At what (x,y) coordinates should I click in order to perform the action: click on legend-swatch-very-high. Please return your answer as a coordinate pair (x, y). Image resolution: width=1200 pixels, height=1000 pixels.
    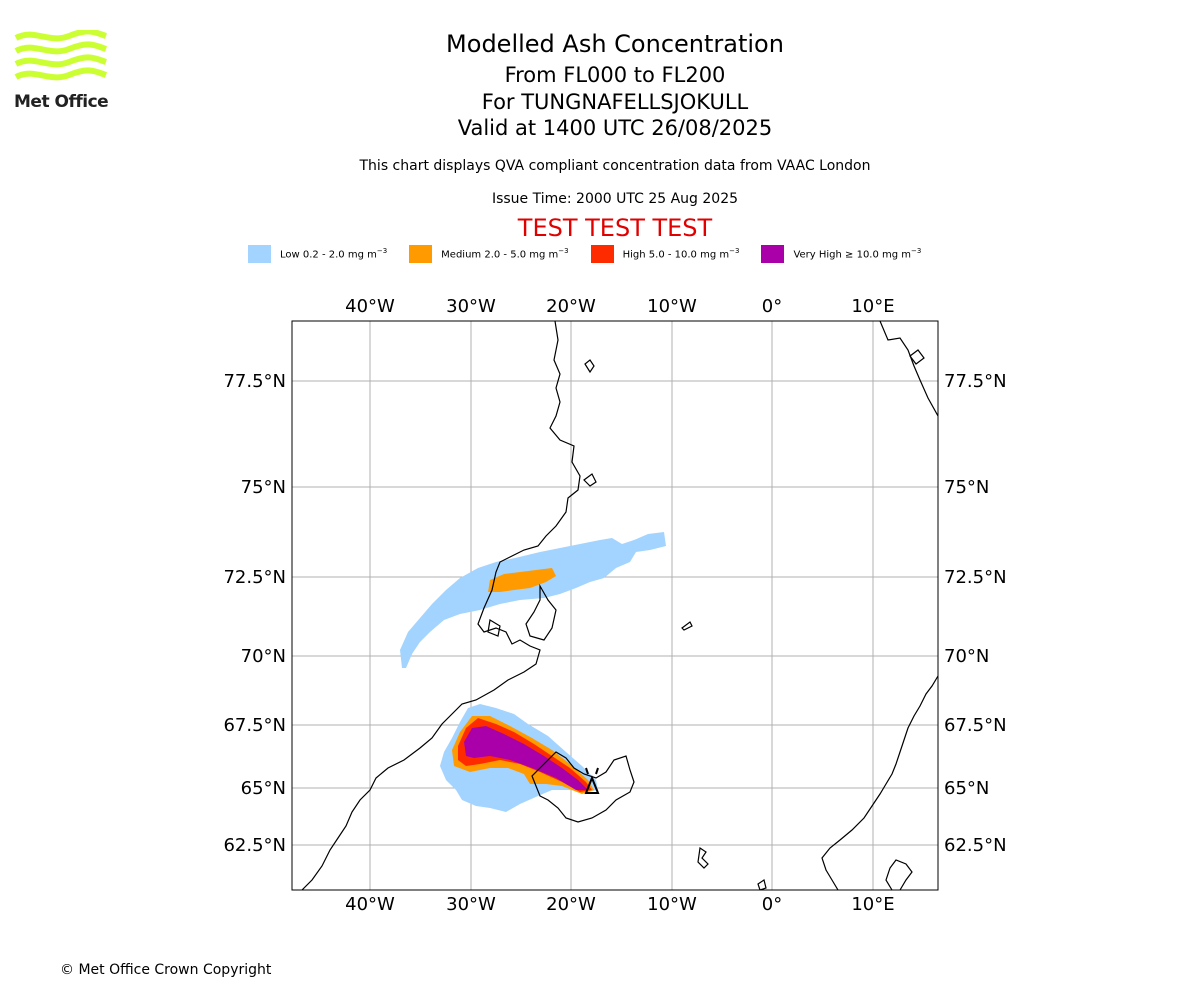
    Looking at the image, I should click on (773, 254).